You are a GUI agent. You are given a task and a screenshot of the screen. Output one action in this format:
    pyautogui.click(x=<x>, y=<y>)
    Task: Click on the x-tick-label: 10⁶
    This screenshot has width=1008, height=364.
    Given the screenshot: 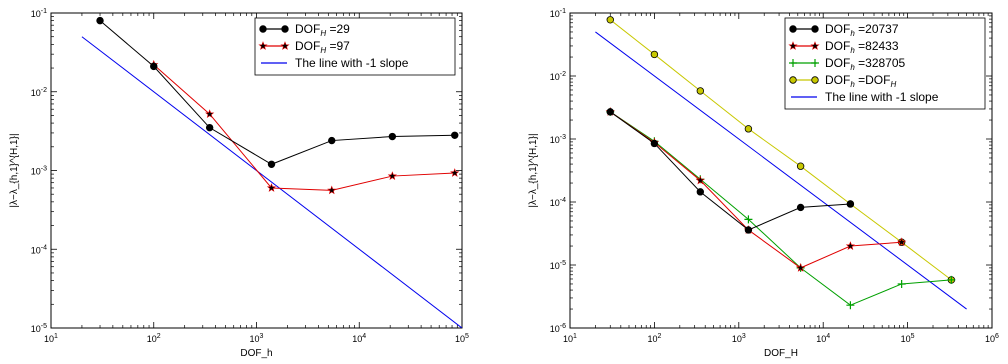 What is the action you would take?
    pyautogui.click(x=992, y=338)
    